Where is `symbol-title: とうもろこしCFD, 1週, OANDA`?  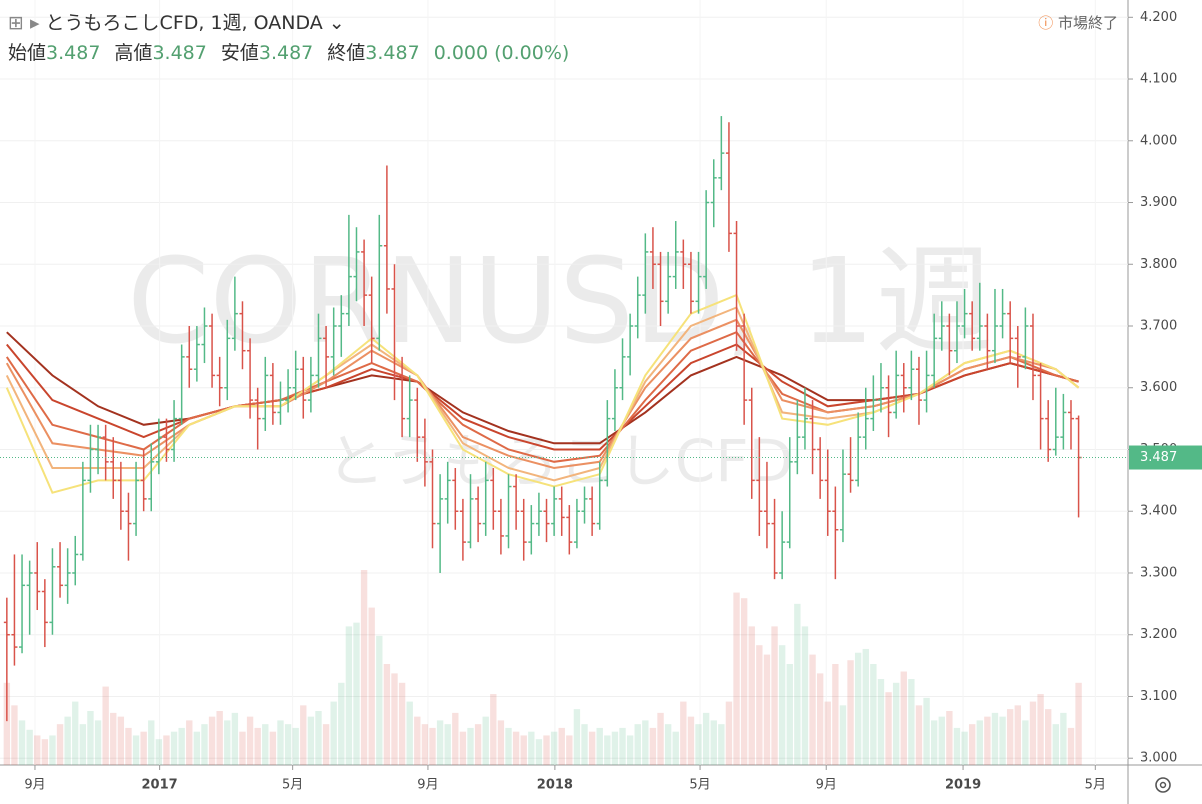
symbol-title: とうもろこしCFD, 1週, OANDA is located at coordinates (184, 23).